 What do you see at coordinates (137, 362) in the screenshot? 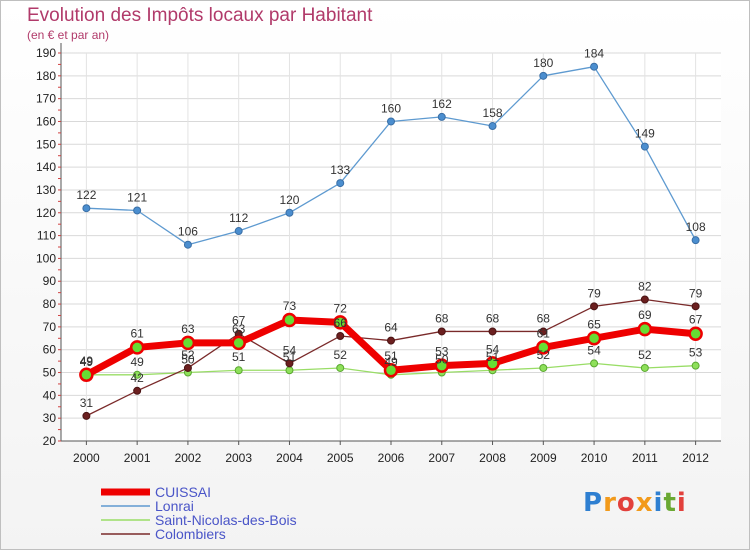
I see `data-label-saint-nicolas-des-bois: 49` at bounding box center [137, 362].